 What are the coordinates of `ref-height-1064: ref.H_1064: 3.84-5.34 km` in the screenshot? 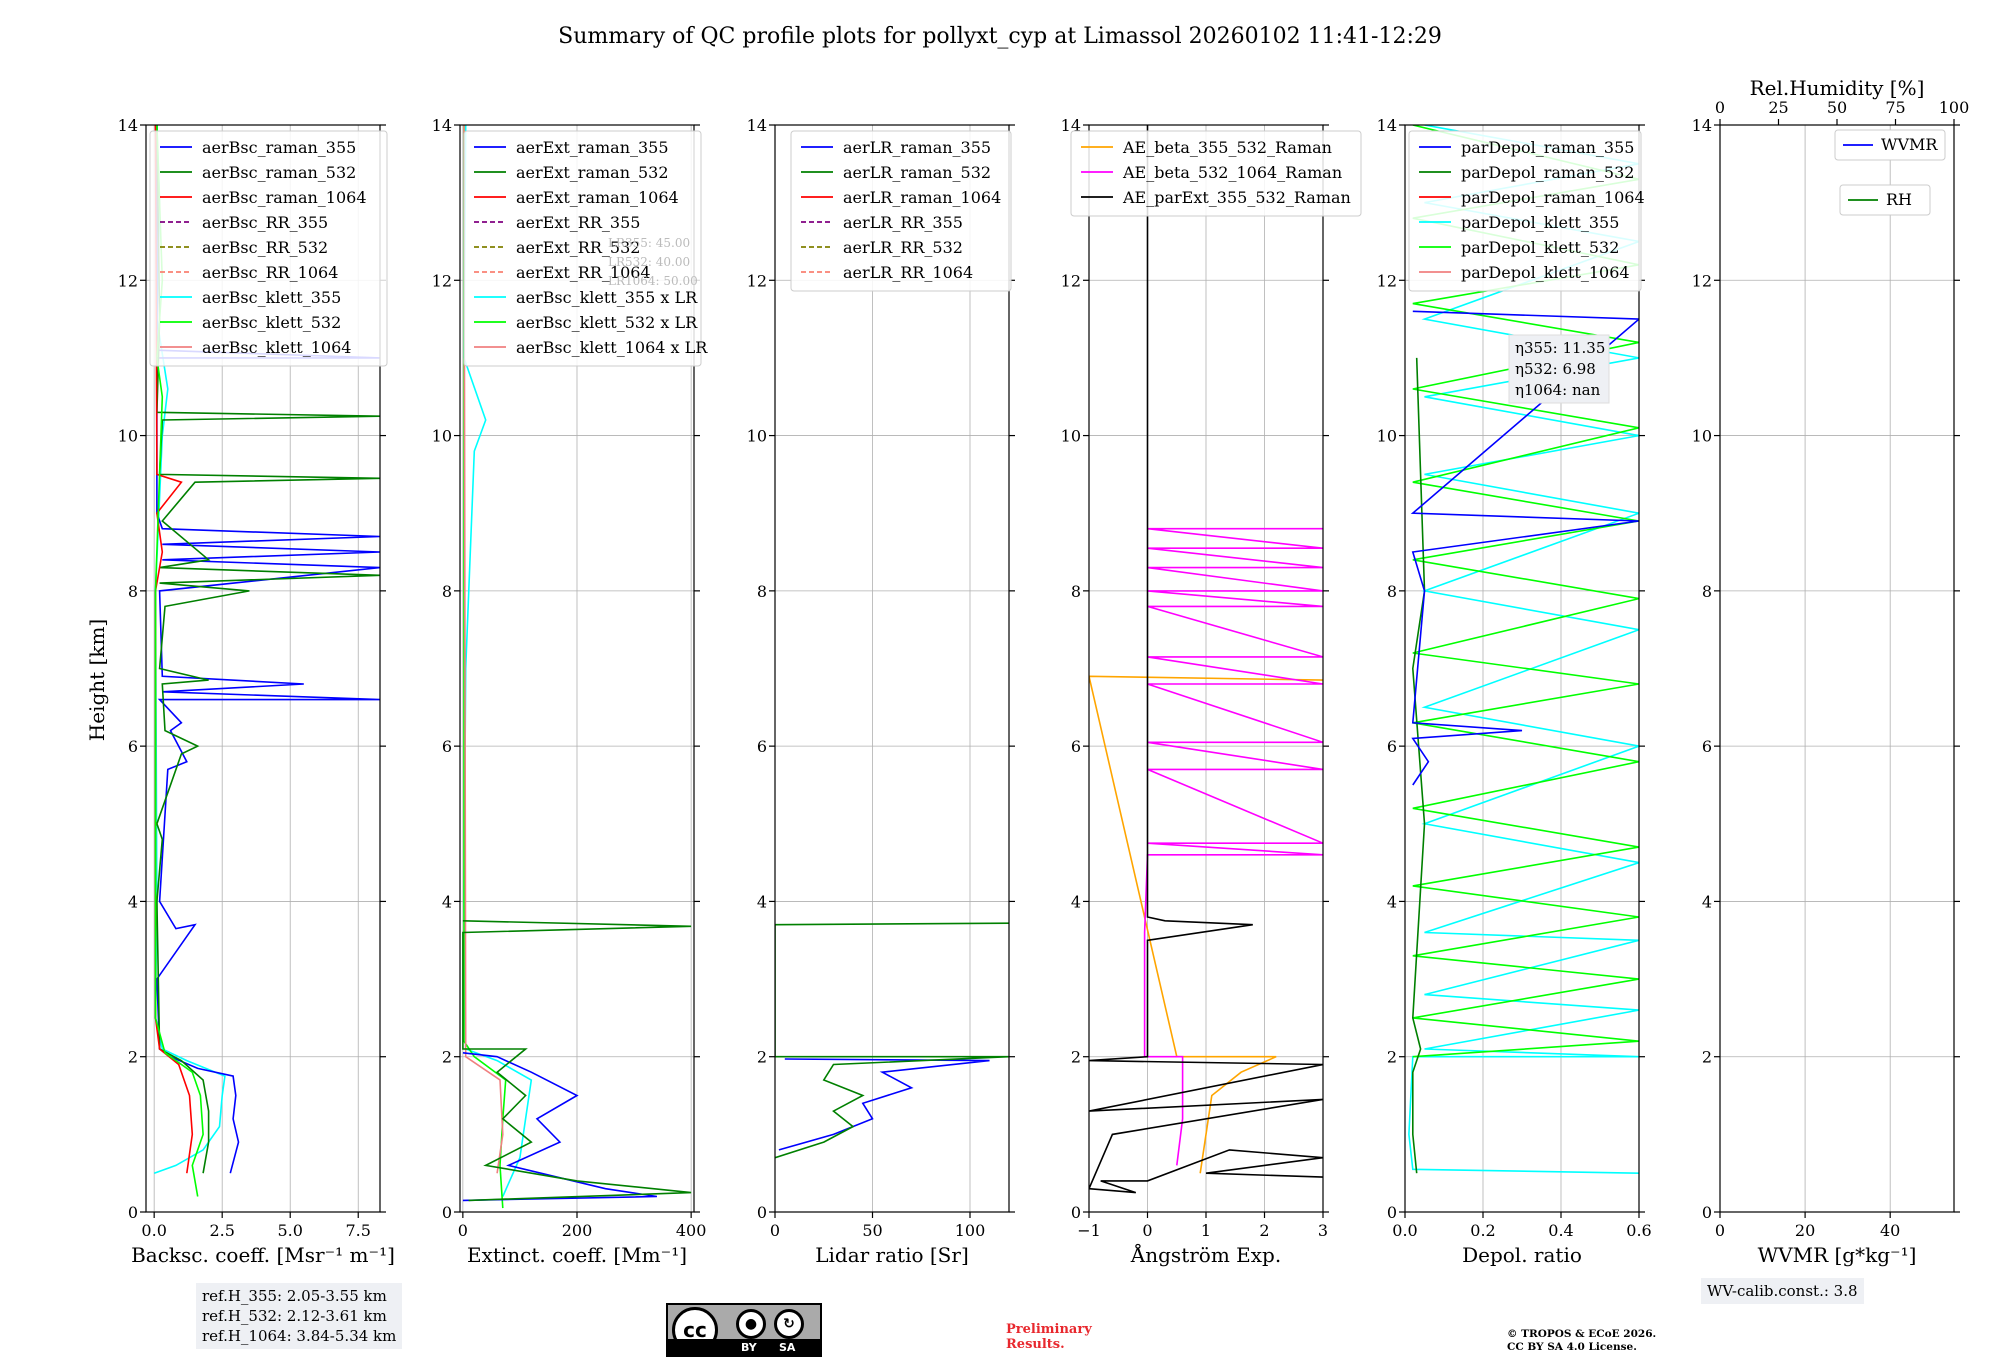 It's located at (299, 1336).